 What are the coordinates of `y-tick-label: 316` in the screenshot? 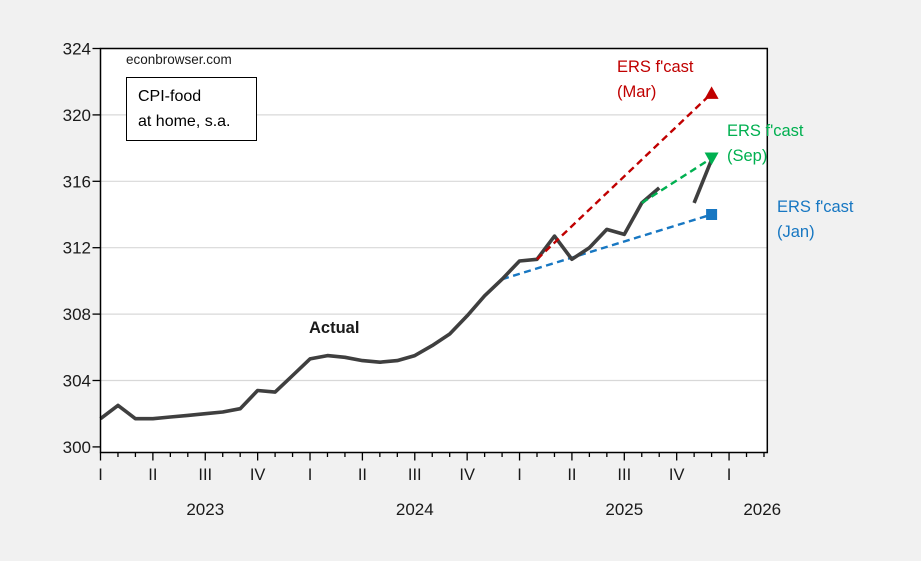 It's located at (77, 181).